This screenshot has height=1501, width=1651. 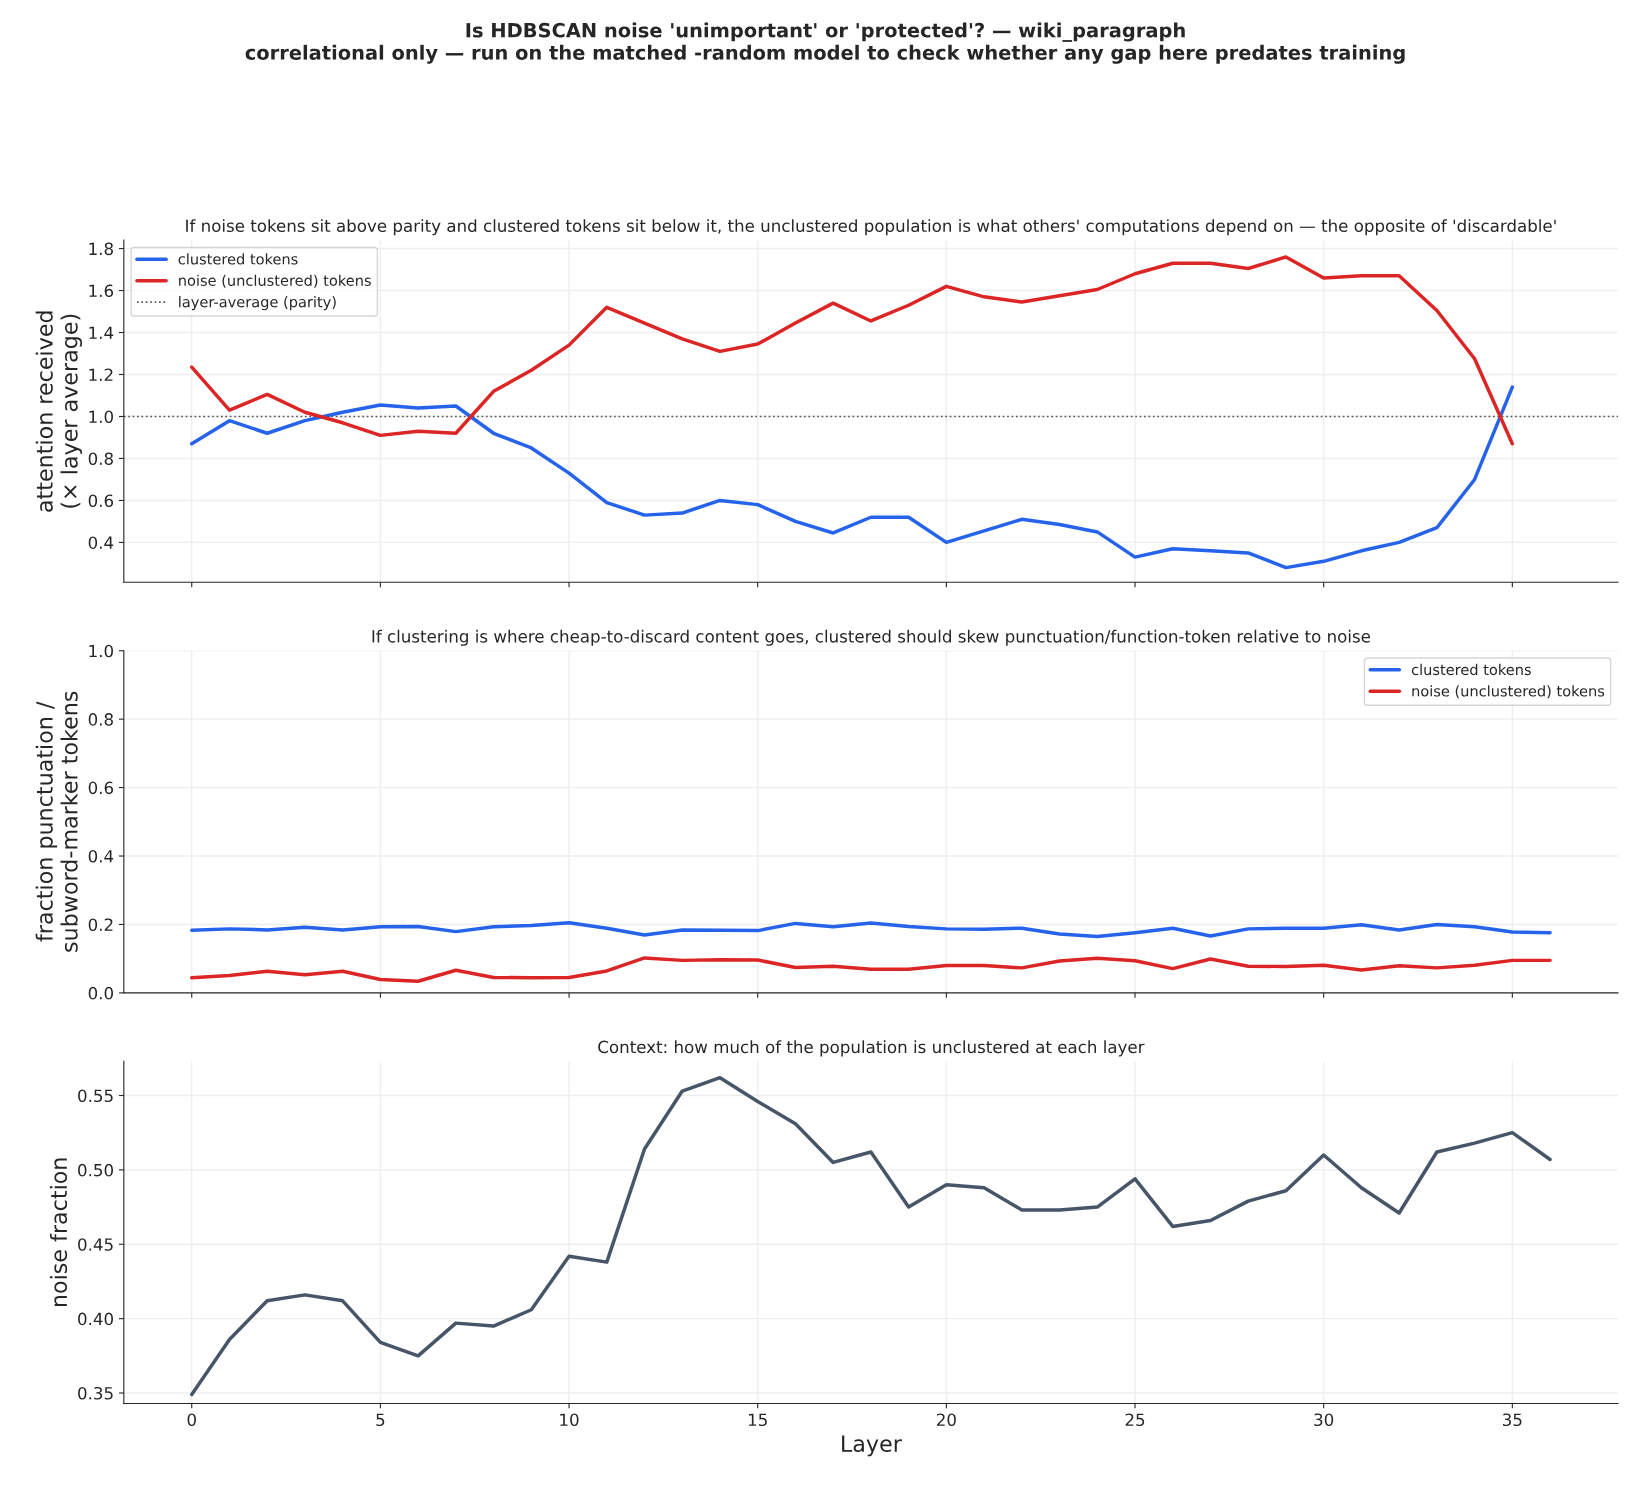 I want to click on x-axis-title: Layer, so click(x=872, y=1446).